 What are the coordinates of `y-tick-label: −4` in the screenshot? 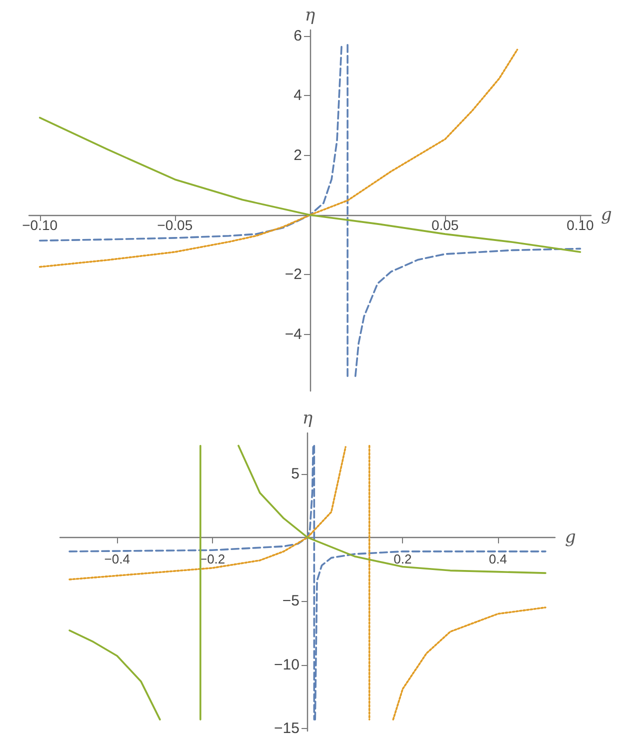 It's located at (293, 334).